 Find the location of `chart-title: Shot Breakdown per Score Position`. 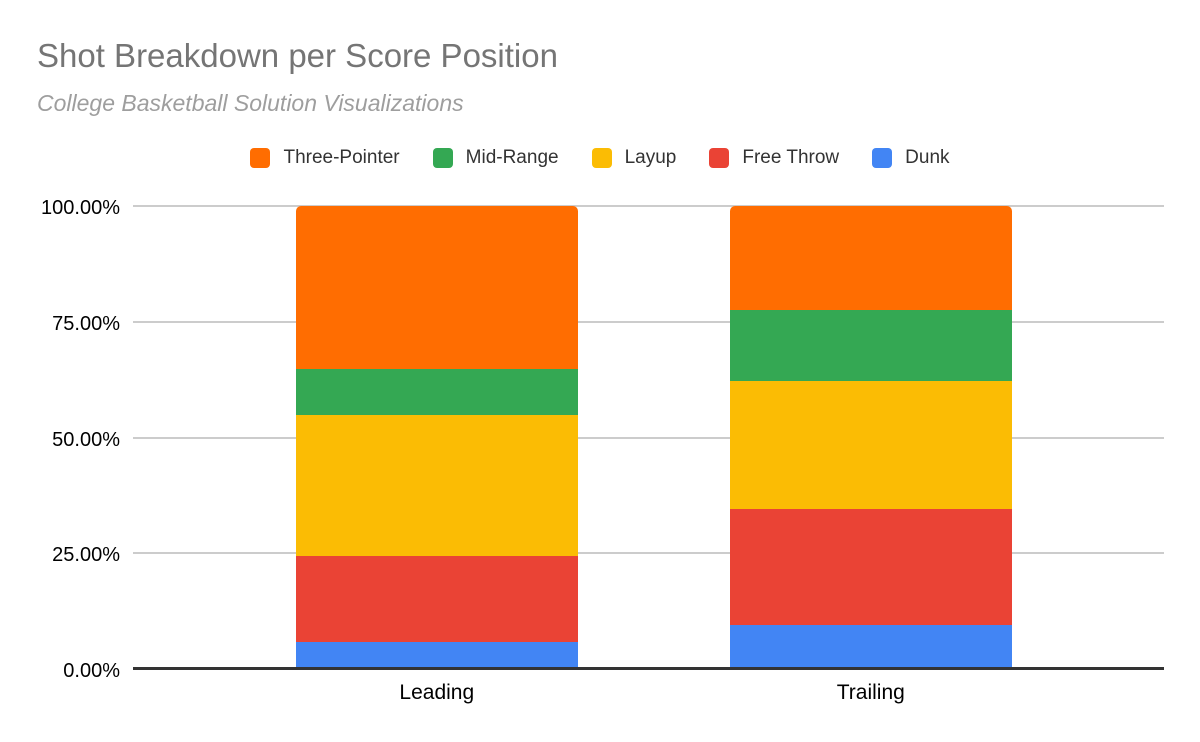

chart-title: Shot Breakdown per Score Position is located at coordinates (297, 55).